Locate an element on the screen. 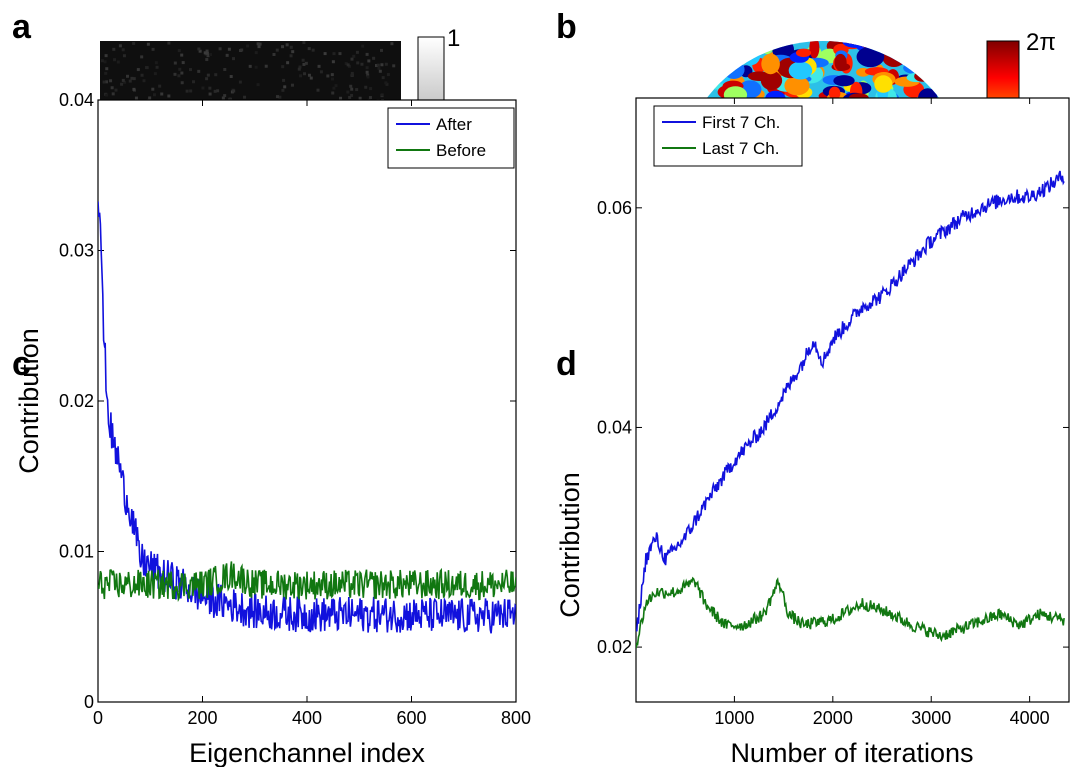 This screenshot has height=767, width=1072. panel-label-d: d is located at coordinates (566, 364).